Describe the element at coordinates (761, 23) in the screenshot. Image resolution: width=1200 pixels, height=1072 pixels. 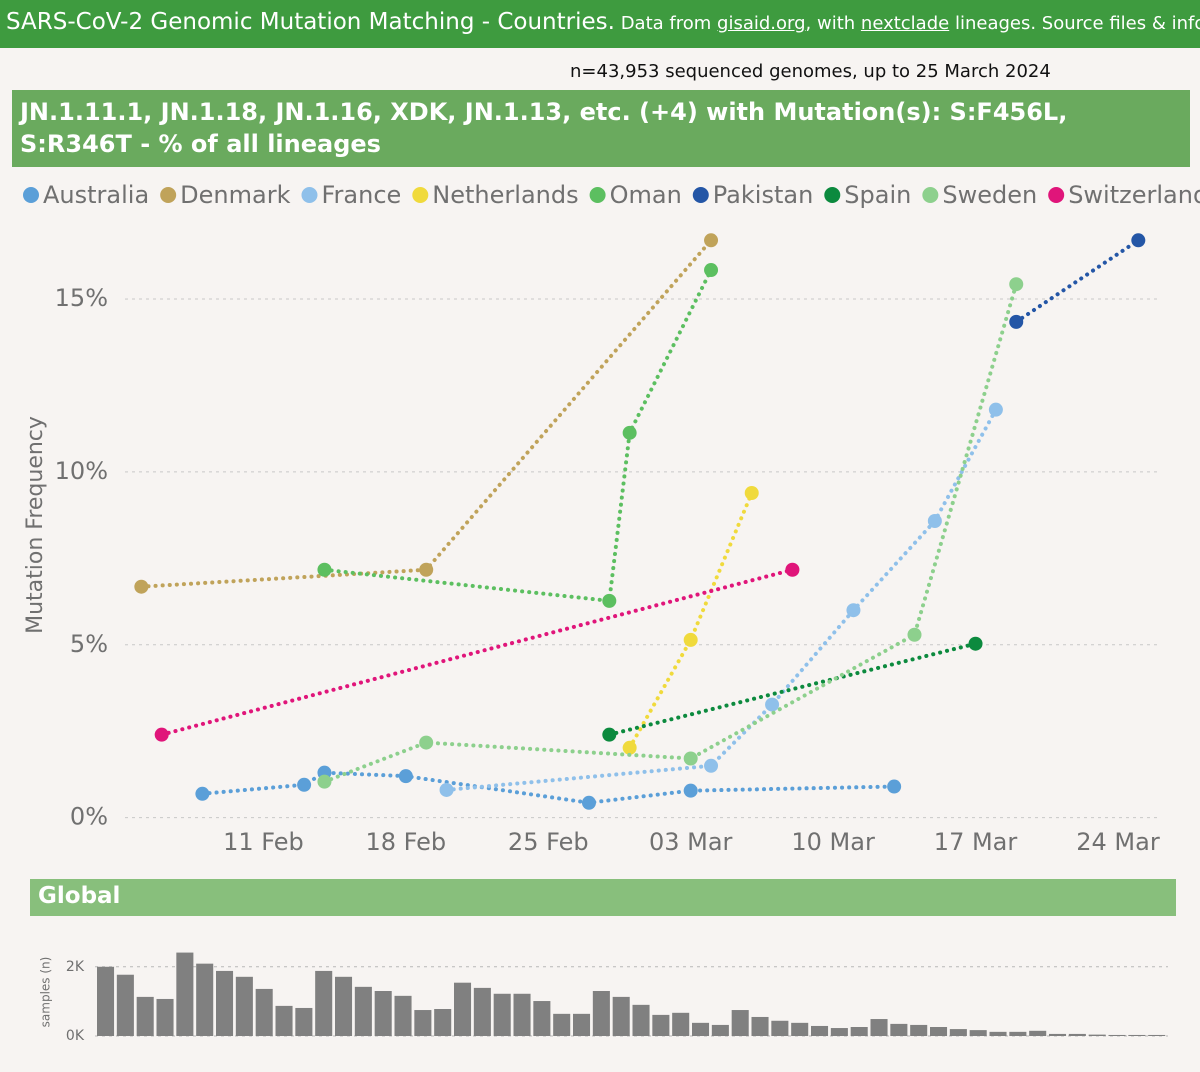
I see `source-link: gisaid.org` at that location.